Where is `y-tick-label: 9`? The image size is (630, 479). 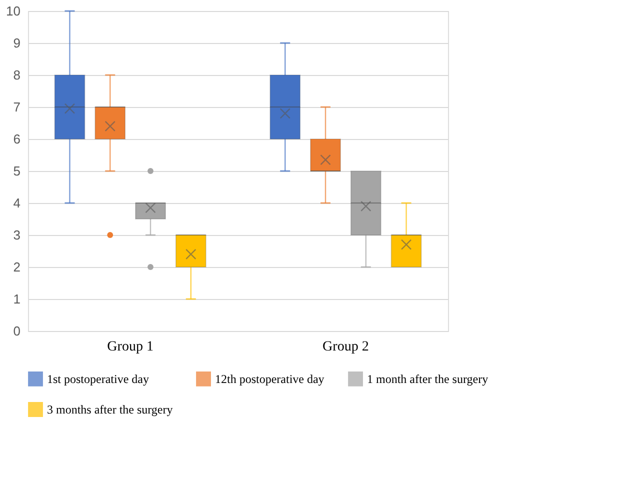 y-tick-label: 9 is located at coordinates (16, 43).